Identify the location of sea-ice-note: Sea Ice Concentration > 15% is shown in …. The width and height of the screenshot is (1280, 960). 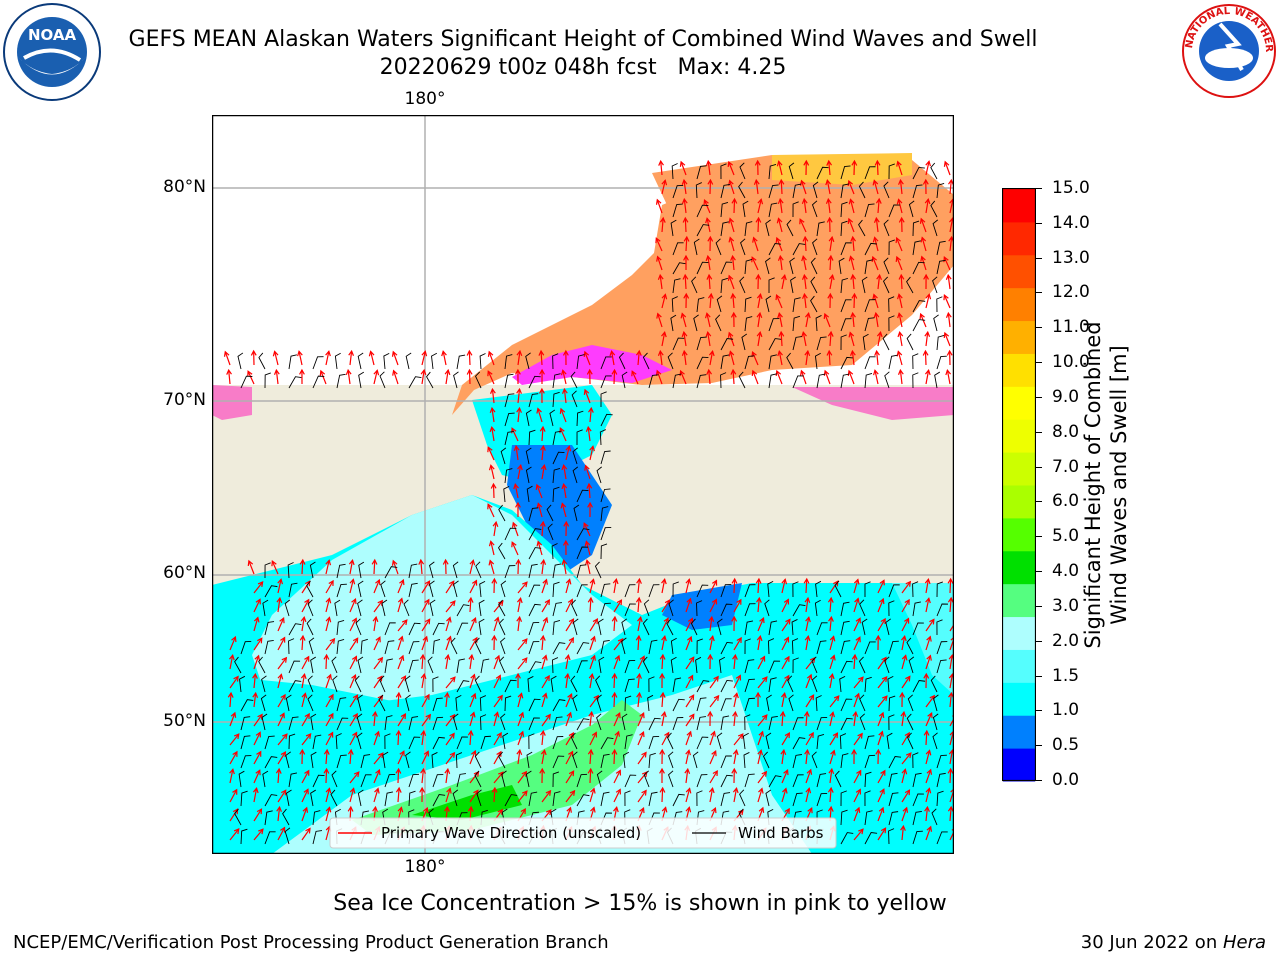
(640, 903).